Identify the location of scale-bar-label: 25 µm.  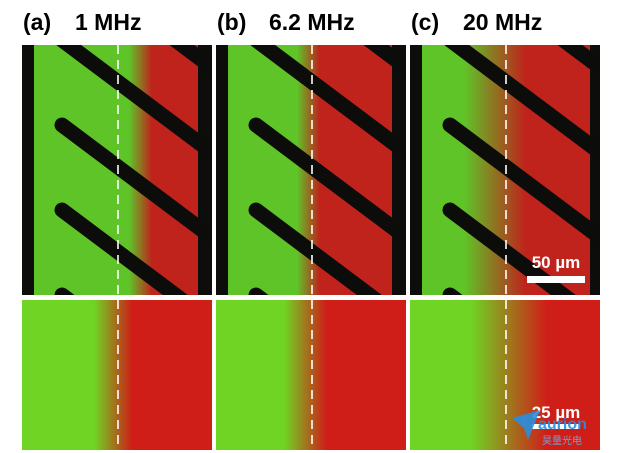
(556, 412).